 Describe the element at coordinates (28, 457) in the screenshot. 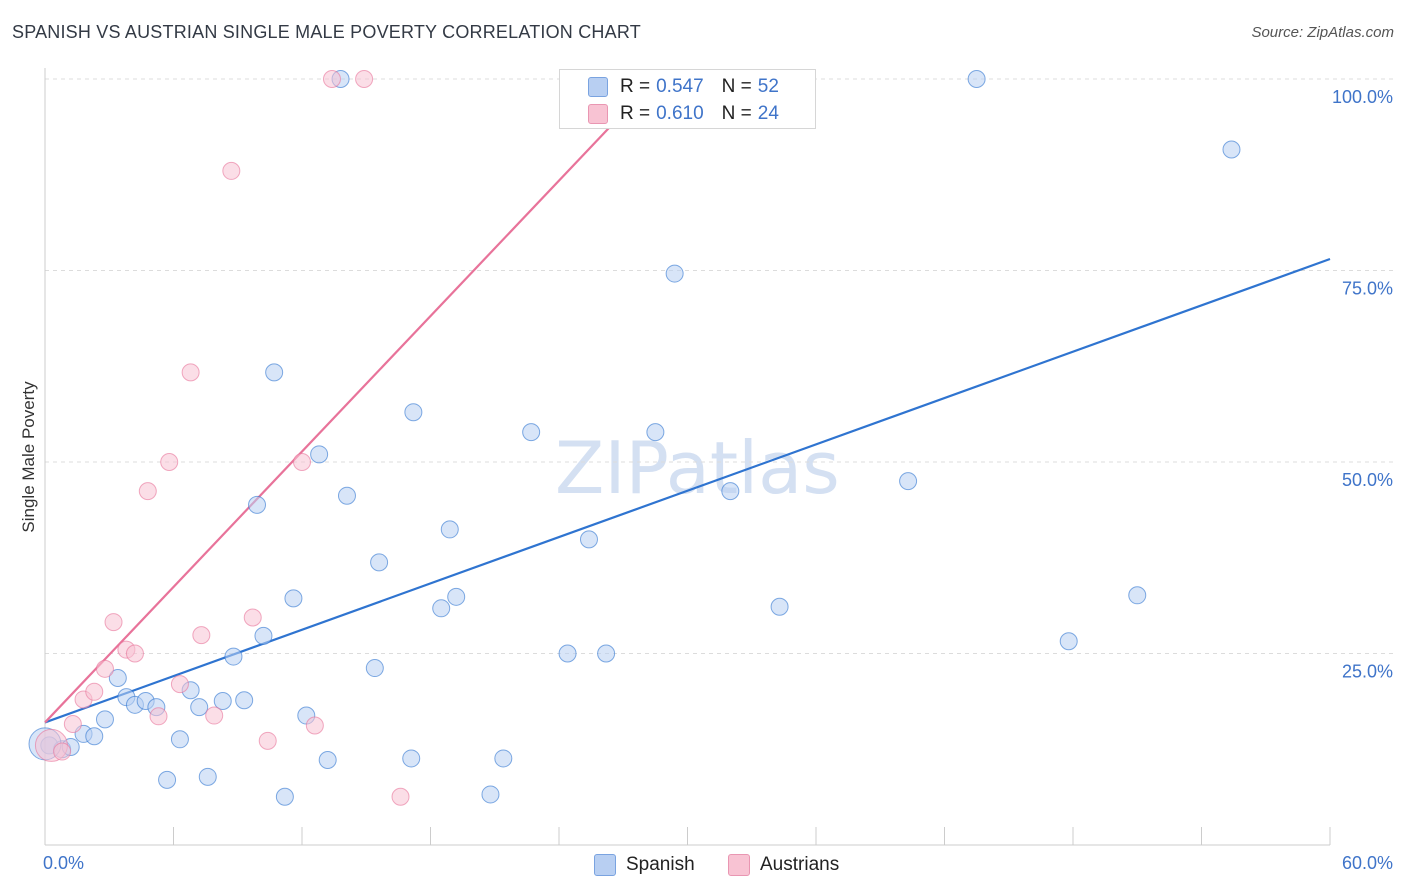

I see `y-axis-label: Single Male Poverty` at that location.